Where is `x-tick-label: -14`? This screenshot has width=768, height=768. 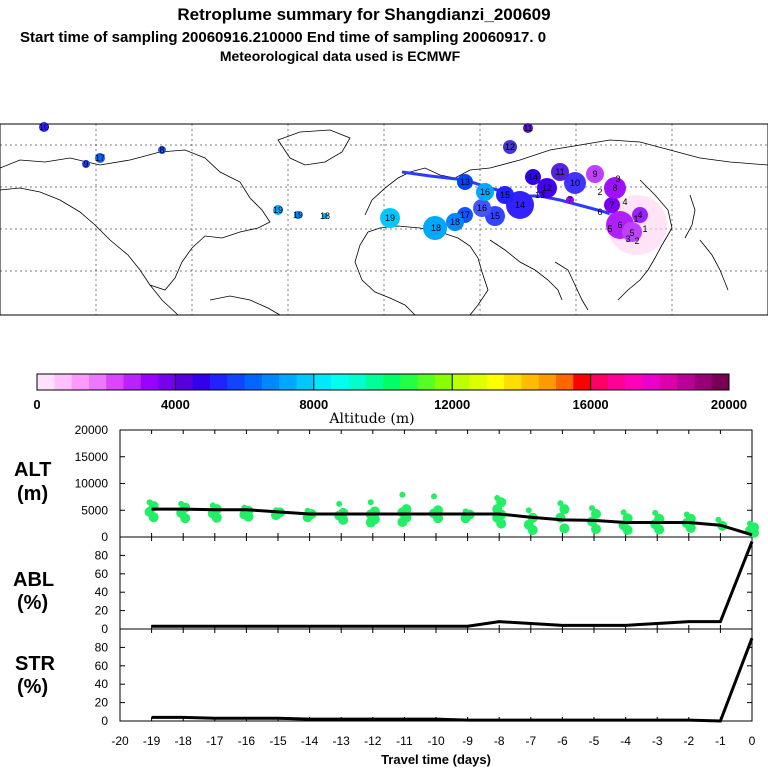
x-tick-label: -14 is located at coordinates (310, 741).